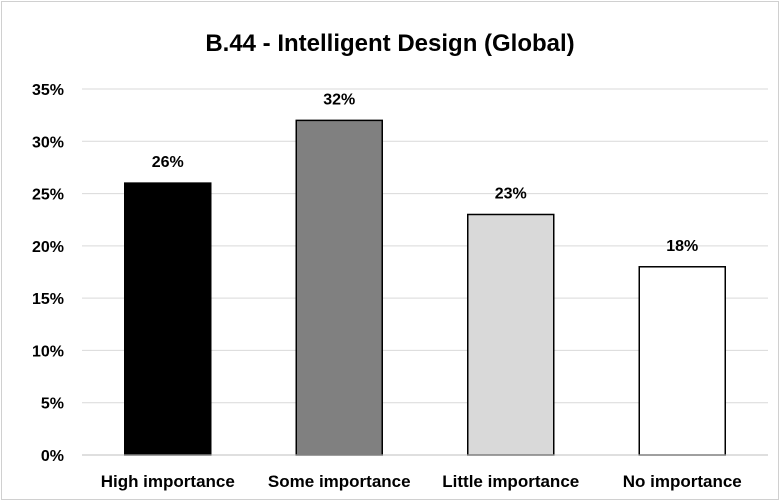  Describe the element at coordinates (48, 247) in the screenshot. I see `y-tick-label: 20%` at that location.